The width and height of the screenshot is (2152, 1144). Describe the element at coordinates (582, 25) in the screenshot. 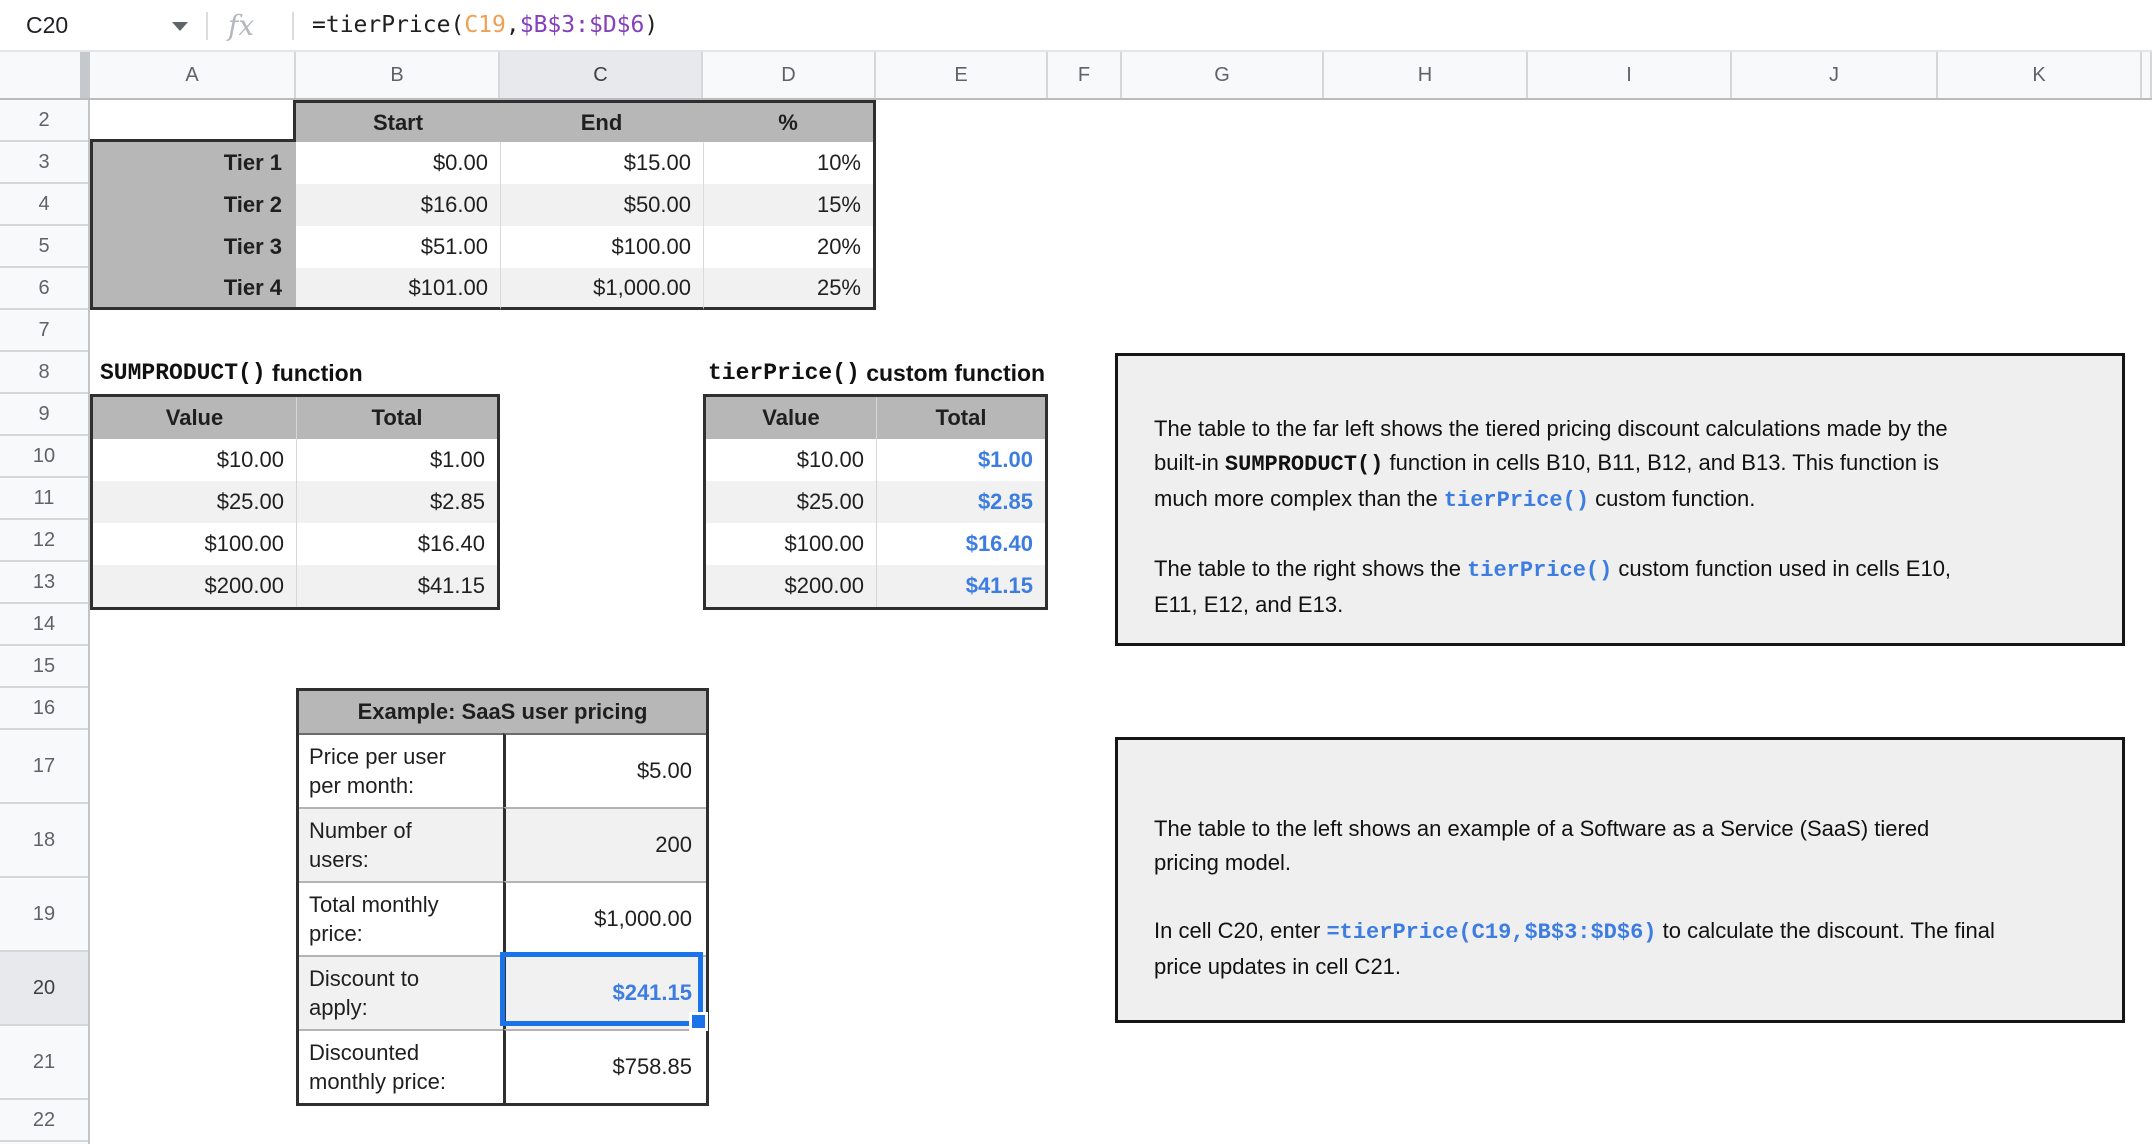

I see `text-run: $B$3:$D$6` at that location.